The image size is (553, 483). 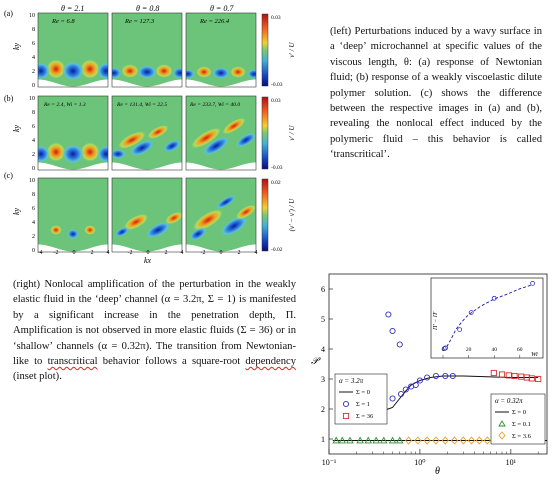 I want to click on svg-text: 0.03, so click(x=276, y=18).